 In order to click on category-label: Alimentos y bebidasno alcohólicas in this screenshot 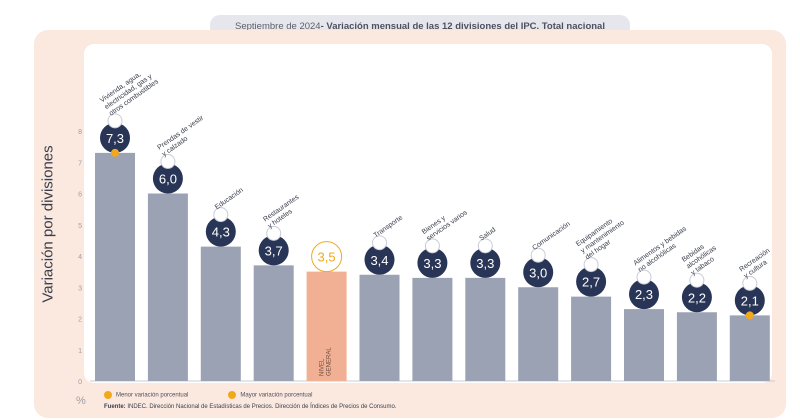, I will do `click(663, 249)`.